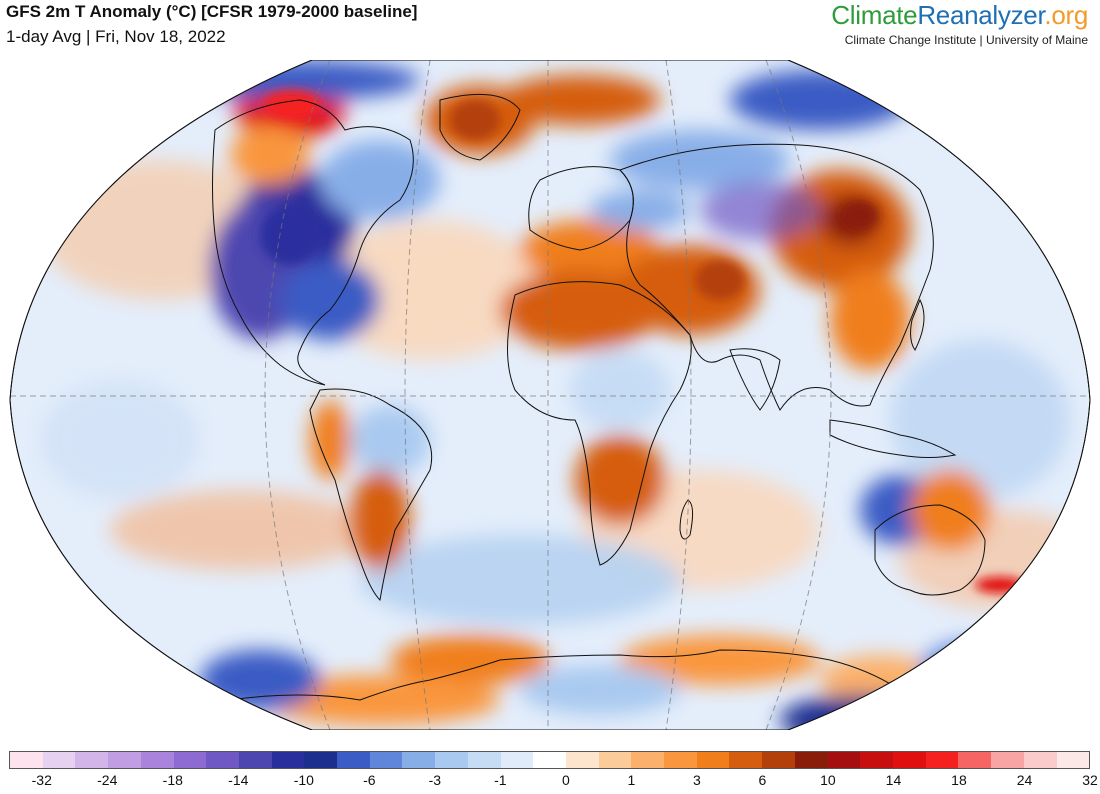  What do you see at coordinates (1024, 780) in the screenshot?
I see `colorbar-tick-label: 24` at bounding box center [1024, 780].